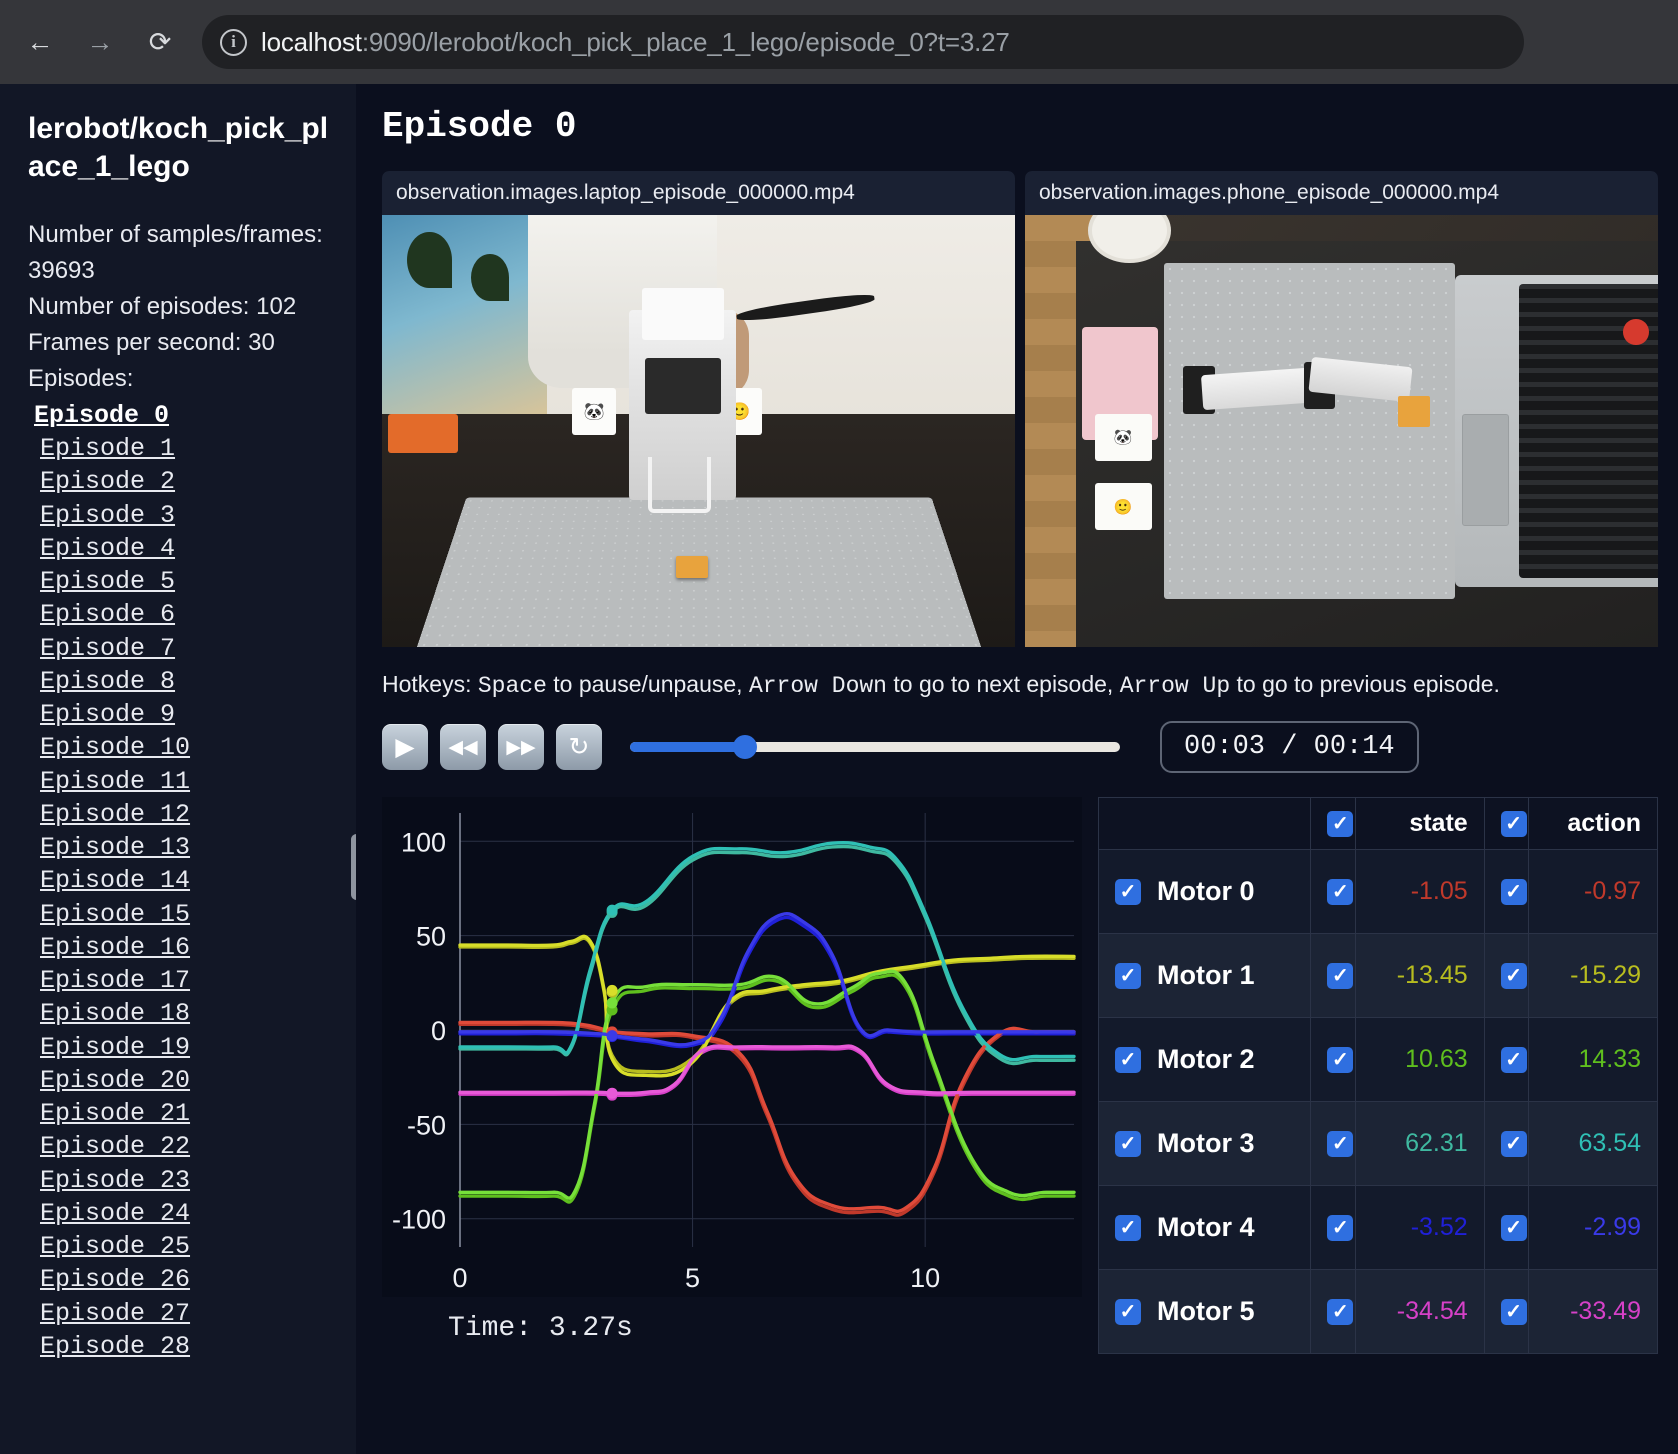  Describe the element at coordinates (698, 431) in the screenshot. I see `video-player-laptop: 🐼 🙂` at that location.